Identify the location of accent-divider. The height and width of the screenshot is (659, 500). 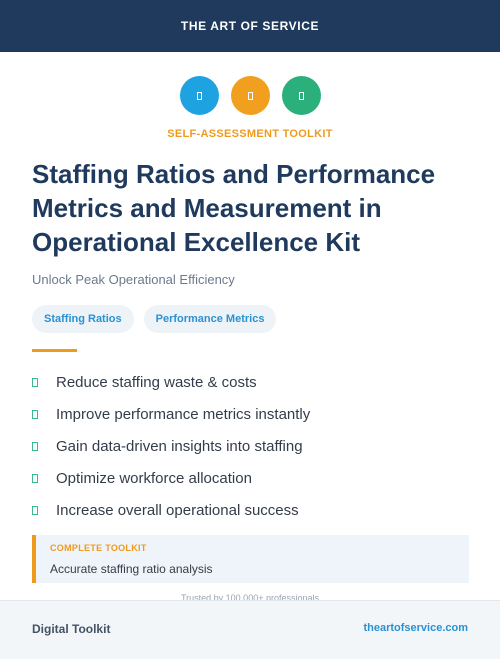
(54, 350).